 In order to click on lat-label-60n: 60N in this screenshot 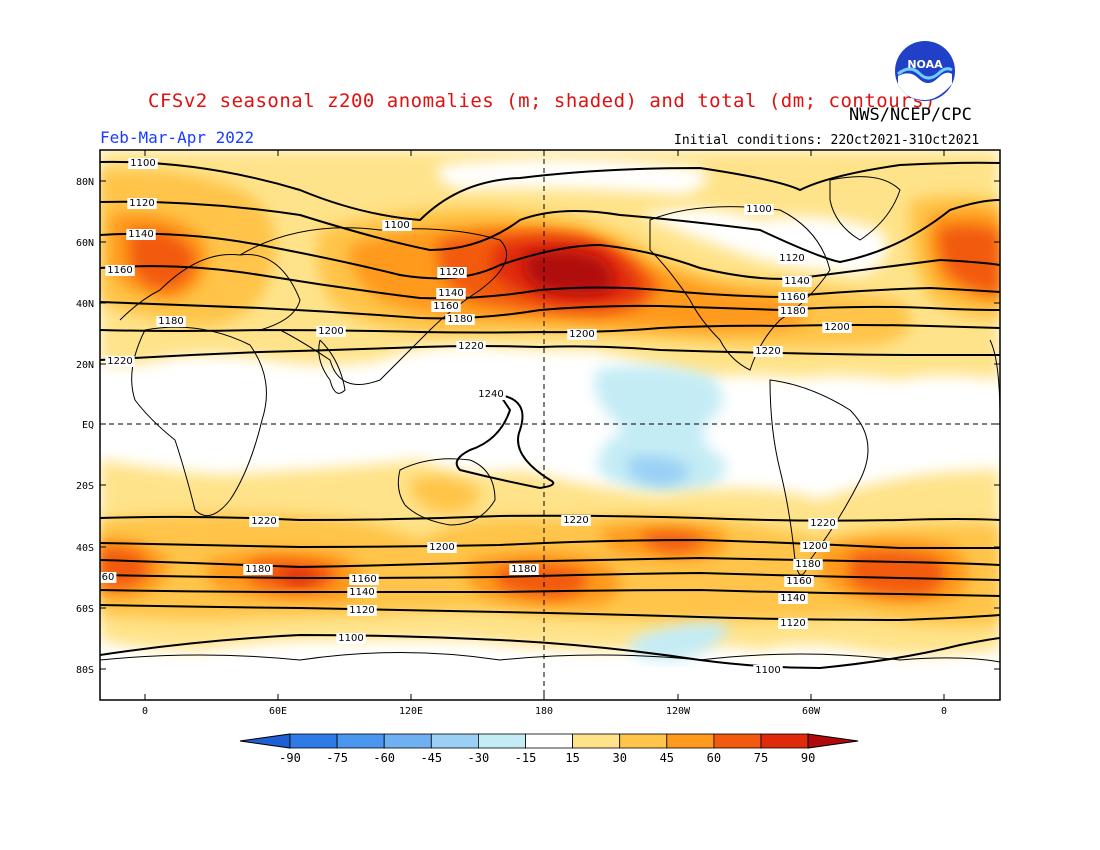, I will do `click(85, 243)`.